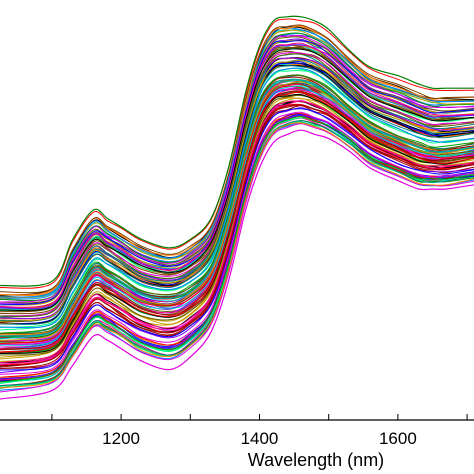 The image size is (474, 474). I want to click on x-axis-title: Wavelength (nm), so click(316, 460).